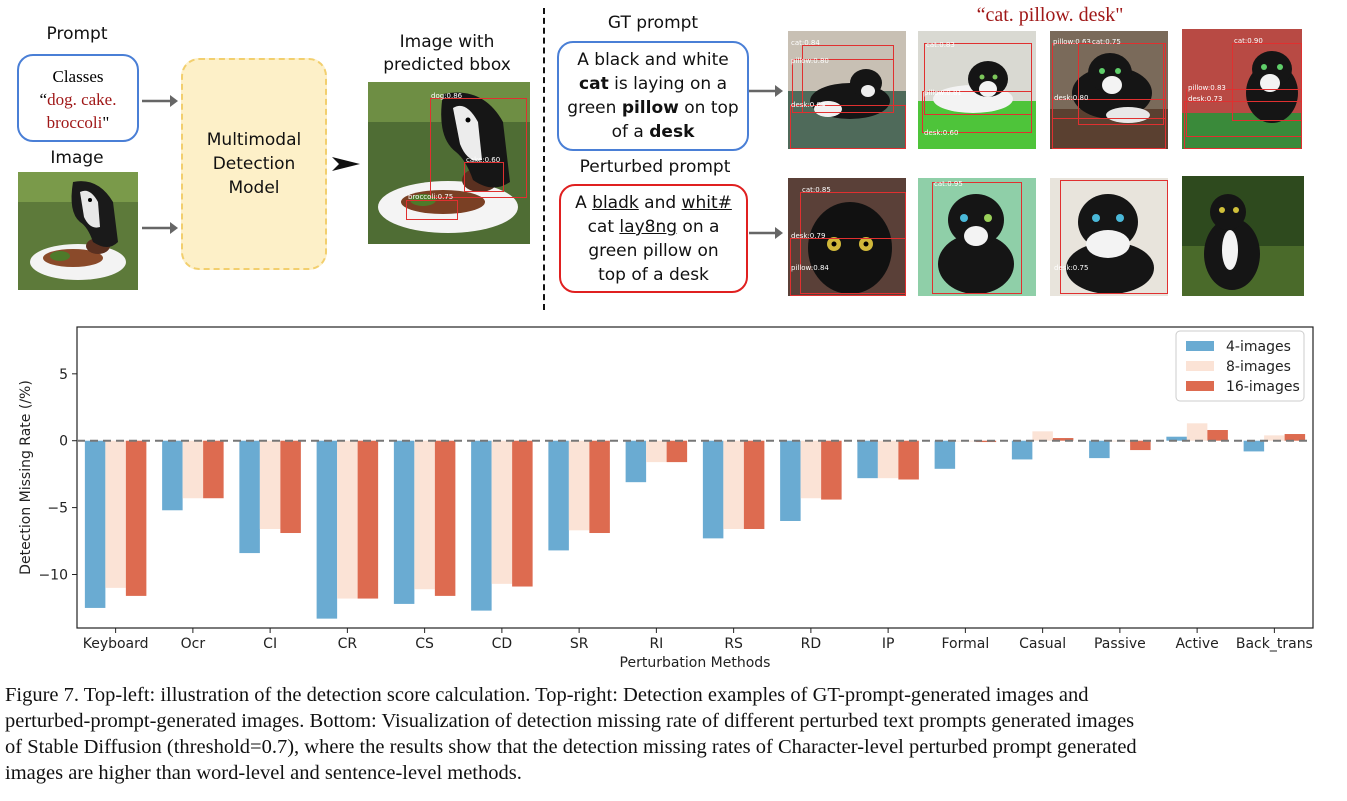 The image size is (1347, 801). Describe the element at coordinates (708, 108) in the screenshot. I see `gt-prompt-part-6: on top` at that location.